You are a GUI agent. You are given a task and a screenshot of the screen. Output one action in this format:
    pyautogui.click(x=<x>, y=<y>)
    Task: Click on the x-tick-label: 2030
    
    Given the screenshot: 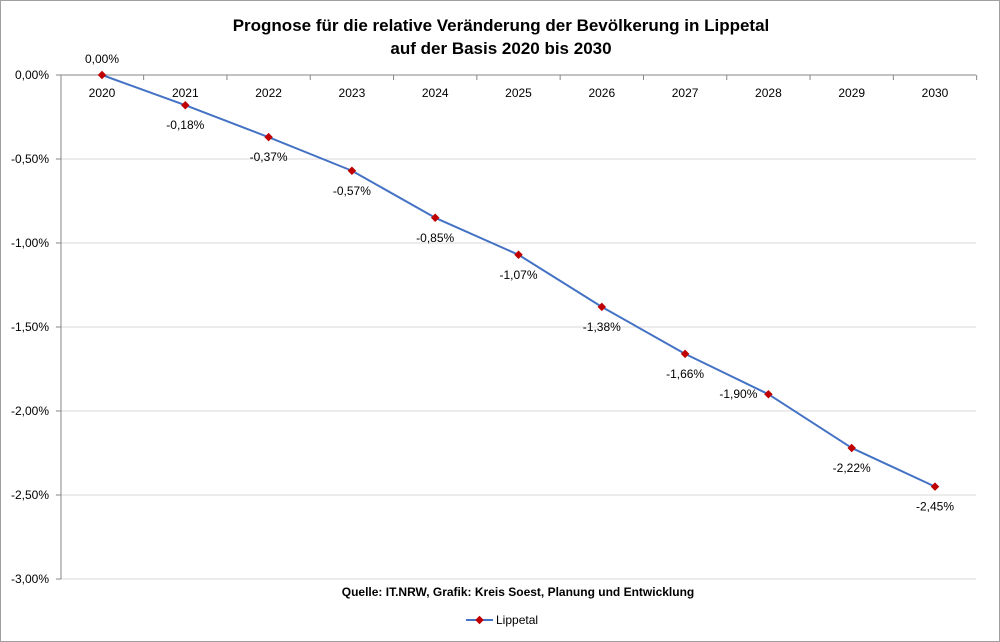 What is the action you would take?
    pyautogui.click(x=935, y=93)
    